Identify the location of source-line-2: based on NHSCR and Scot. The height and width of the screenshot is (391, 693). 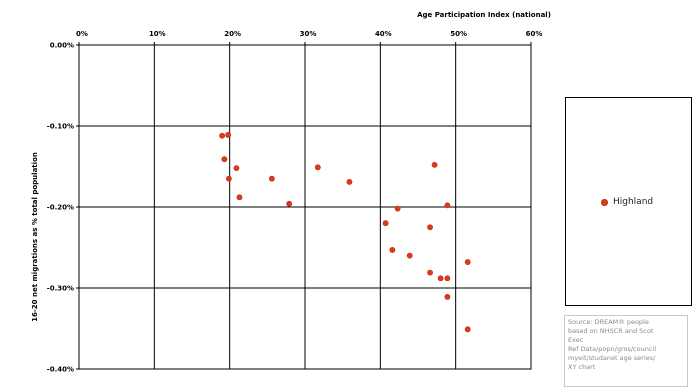
(611, 331).